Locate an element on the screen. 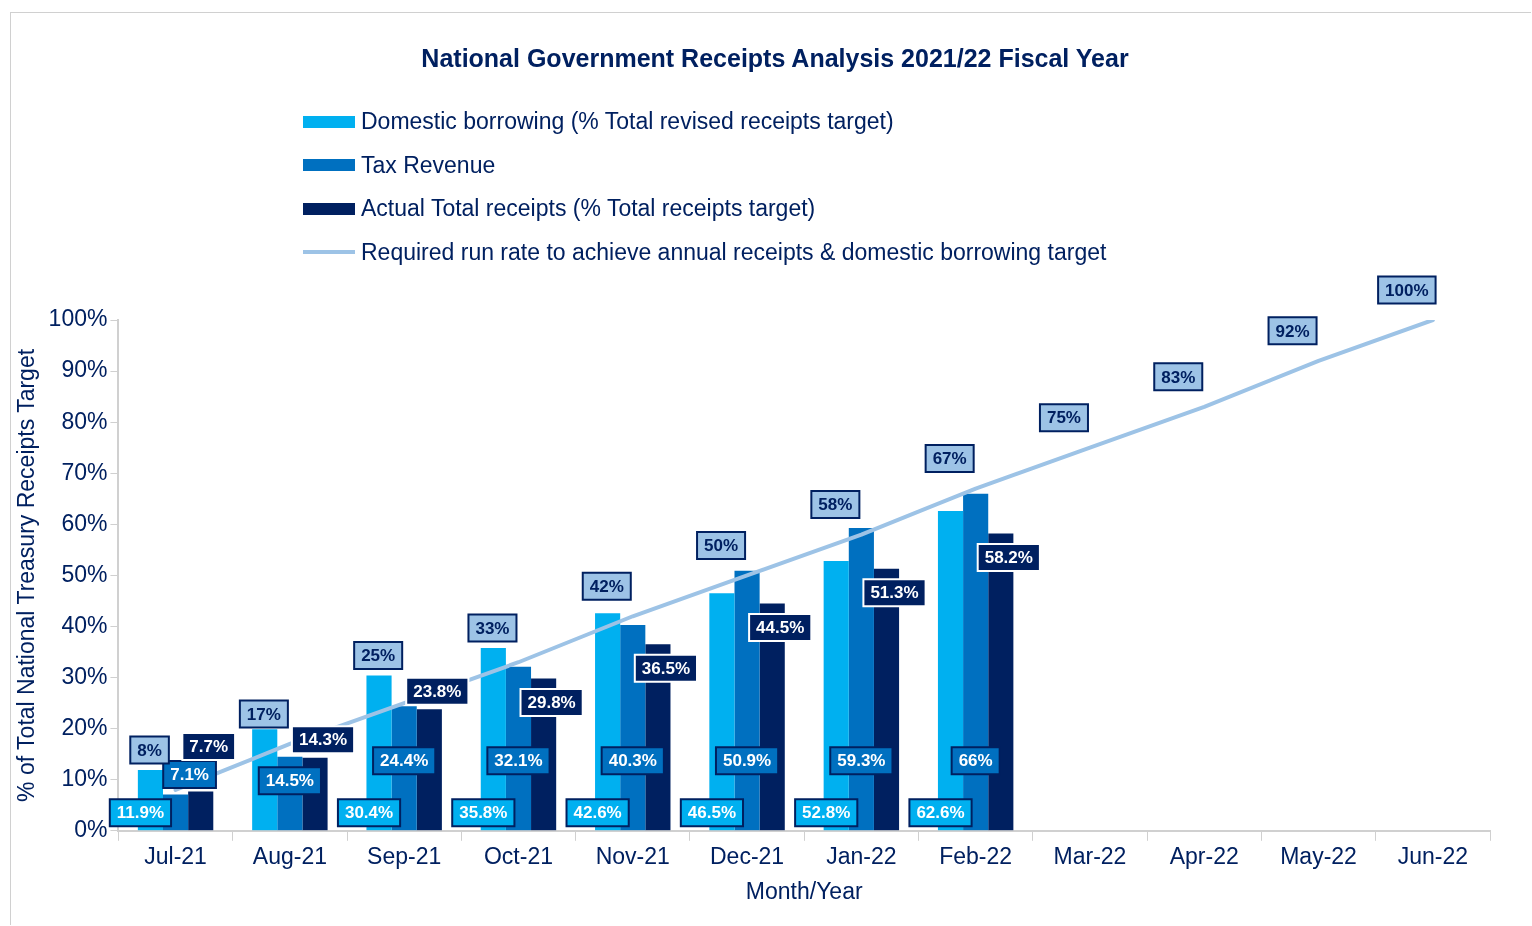 The width and height of the screenshot is (1532, 926). data-label: 17% is located at coordinates (263, 714).